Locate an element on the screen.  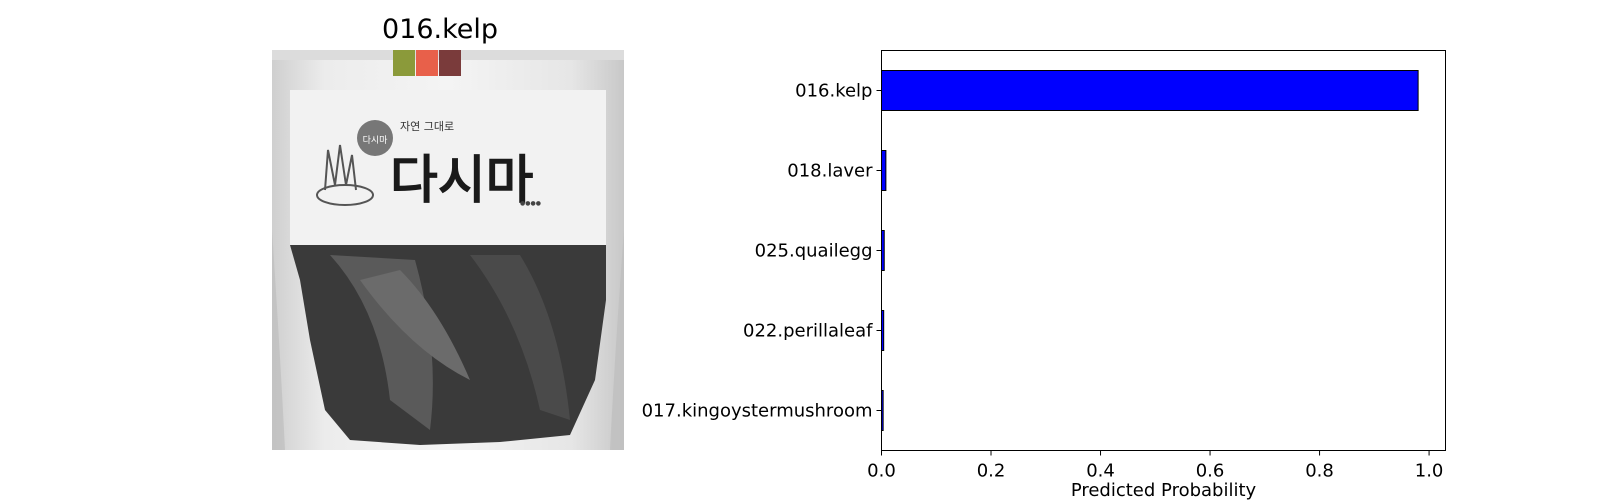
figure-title: 016.kelp is located at coordinates (440, 29).